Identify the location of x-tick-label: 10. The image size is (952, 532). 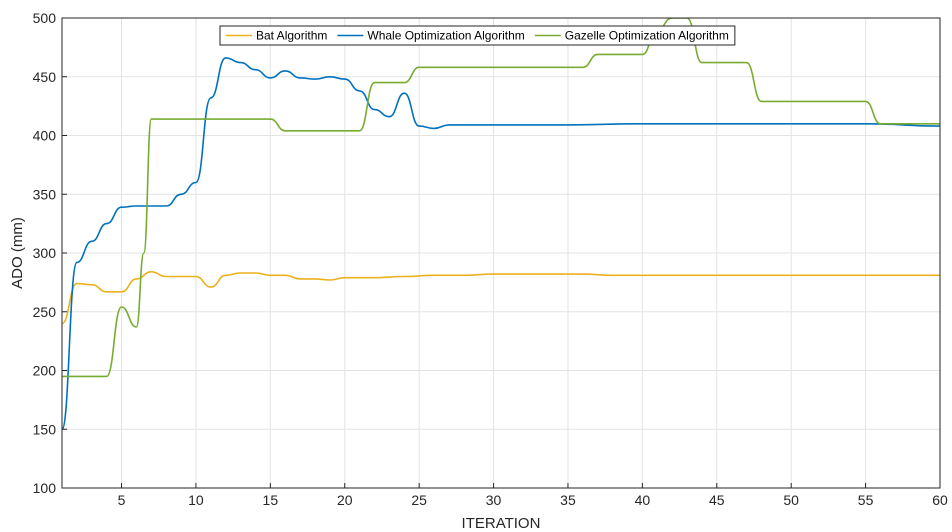
(196, 500).